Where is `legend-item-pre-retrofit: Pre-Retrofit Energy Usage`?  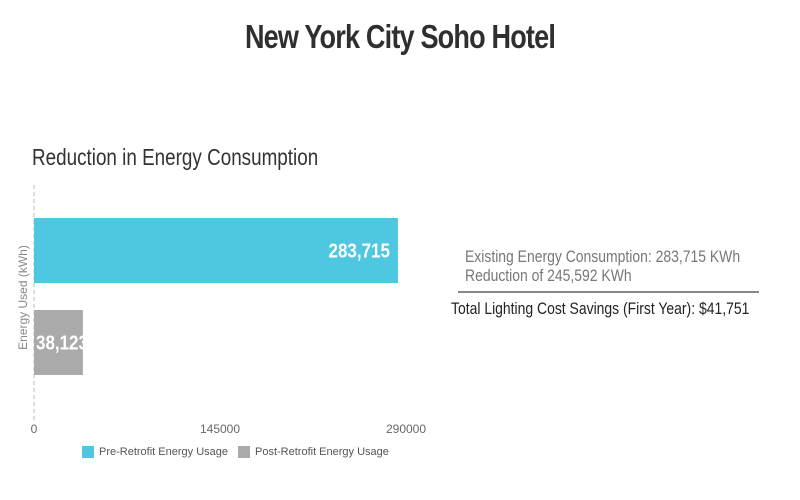
legend-item-pre-retrofit: Pre-Retrofit Energy Usage is located at coordinates (155, 452).